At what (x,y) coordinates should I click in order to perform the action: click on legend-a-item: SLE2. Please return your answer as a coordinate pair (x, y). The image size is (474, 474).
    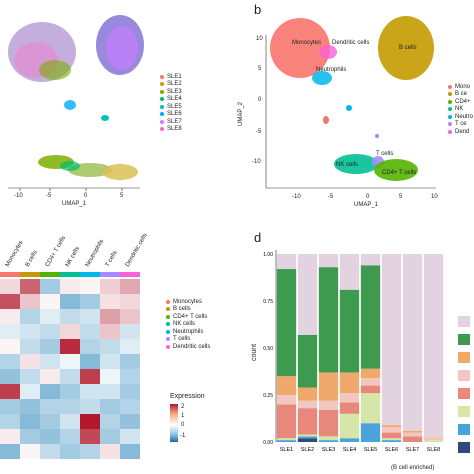
    Looking at the image, I should click on (171, 85).